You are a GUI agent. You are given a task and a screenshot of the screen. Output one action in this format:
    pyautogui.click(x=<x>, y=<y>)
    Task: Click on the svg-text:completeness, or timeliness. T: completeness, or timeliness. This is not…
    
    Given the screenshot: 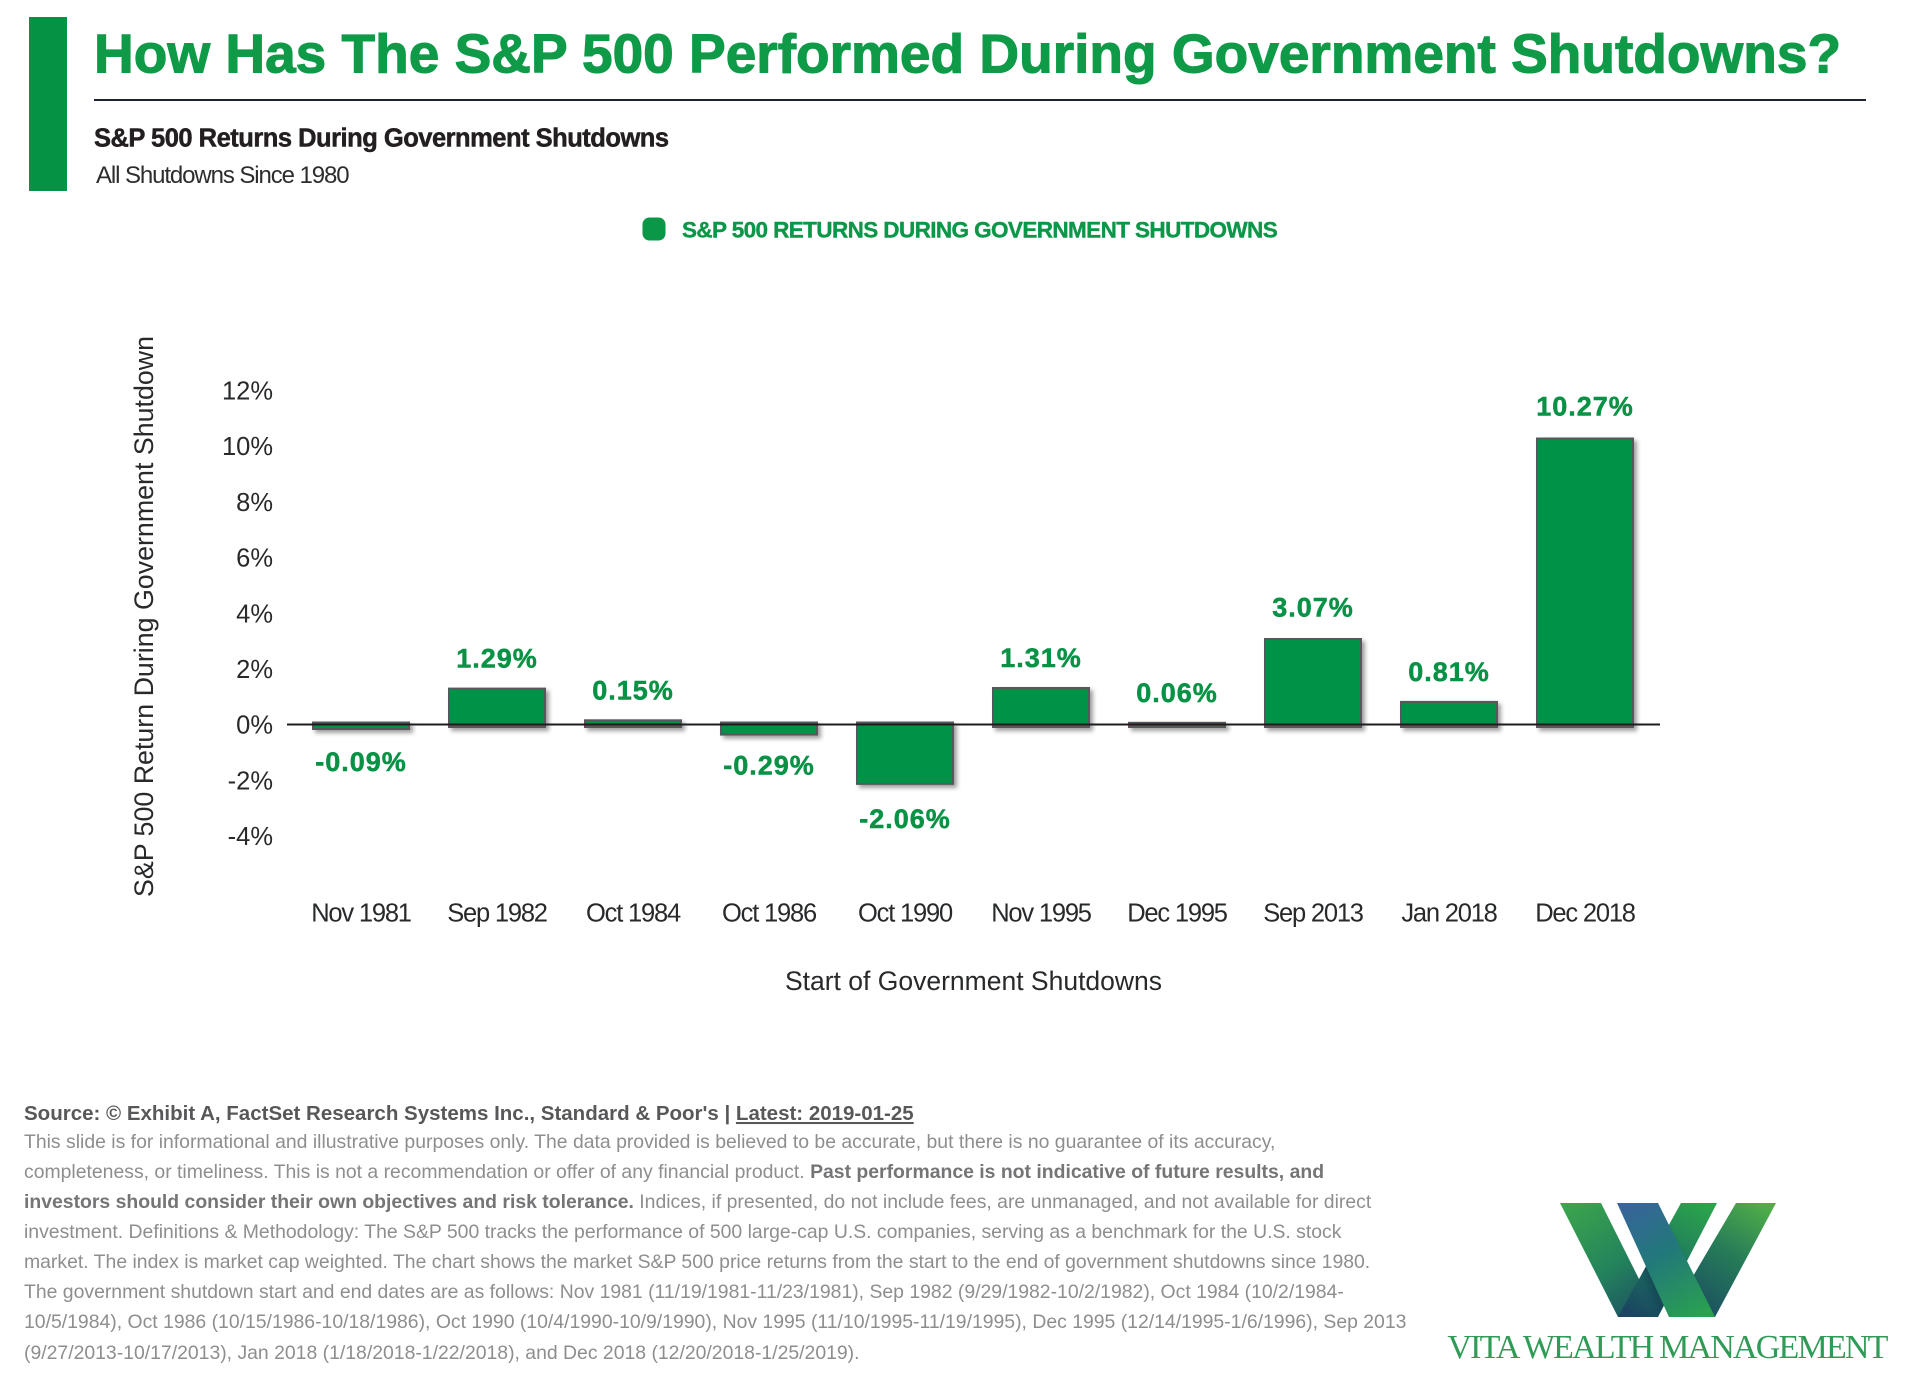 What is the action you would take?
    pyautogui.click(x=674, y=1172)
    